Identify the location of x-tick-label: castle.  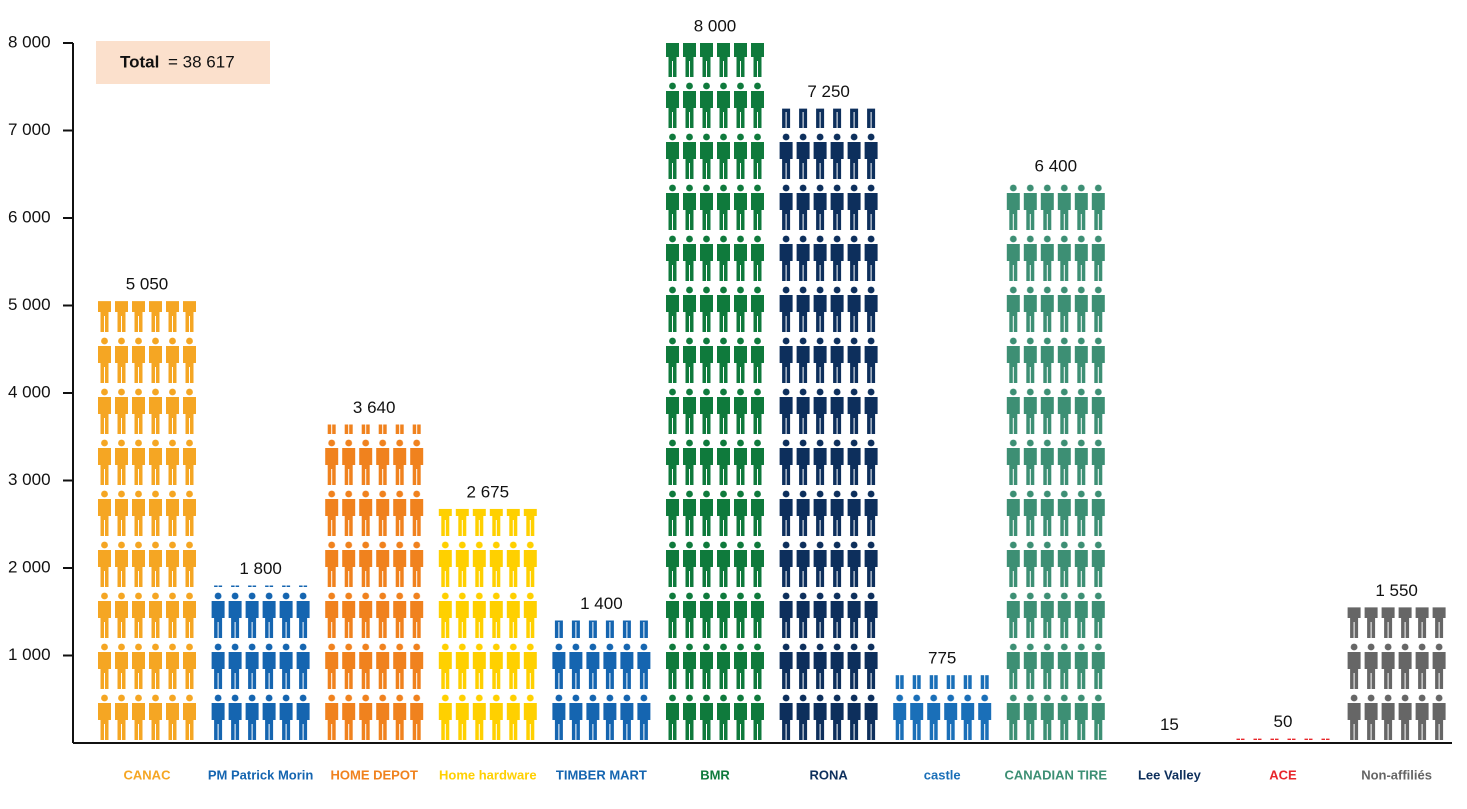
(942, 774).